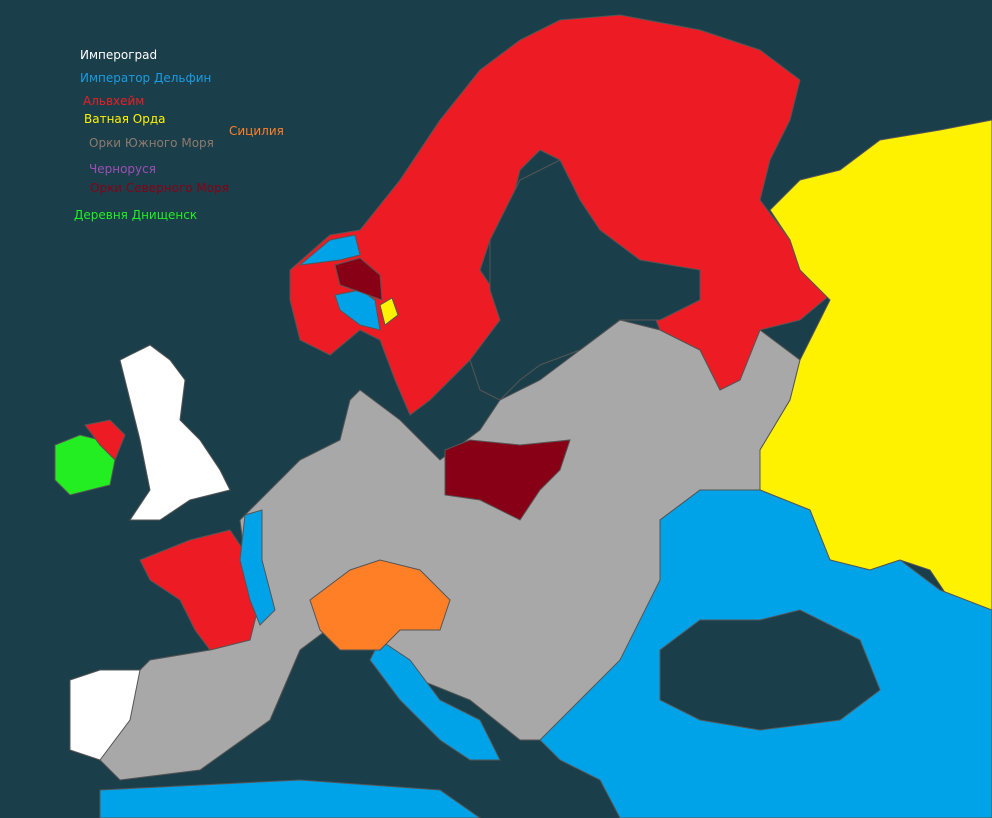 The width and height of the screenshot is (992, 818). Describe the element at coordinates (136, 215) in the screenshot. I see `legend-dnishchensk: Деревня Днищенск` at that location.